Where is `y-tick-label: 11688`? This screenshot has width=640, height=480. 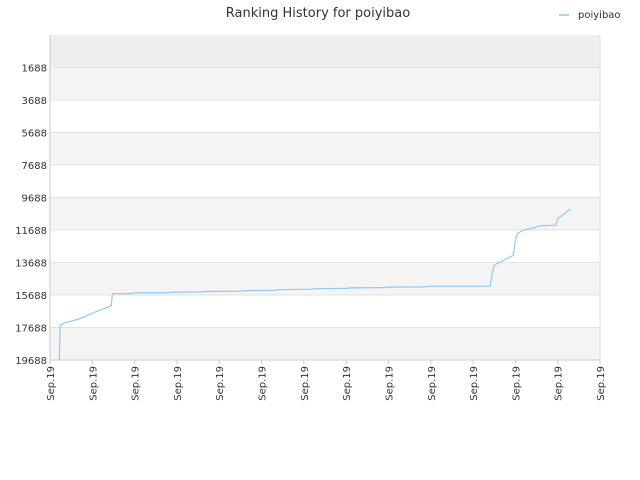 y-tick-label: 11688 is located at coordinates (31, 231).